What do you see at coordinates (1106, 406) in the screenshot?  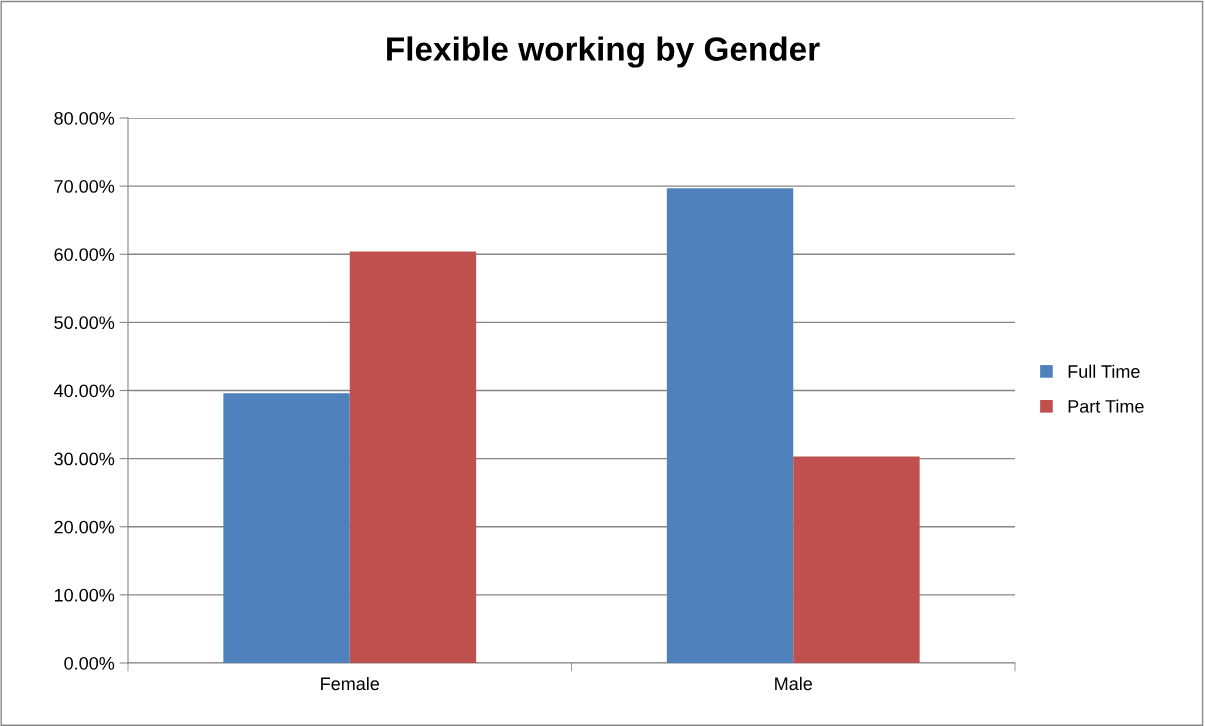 I see `legend-label: Part Time` at bounding box center [1106, 406].